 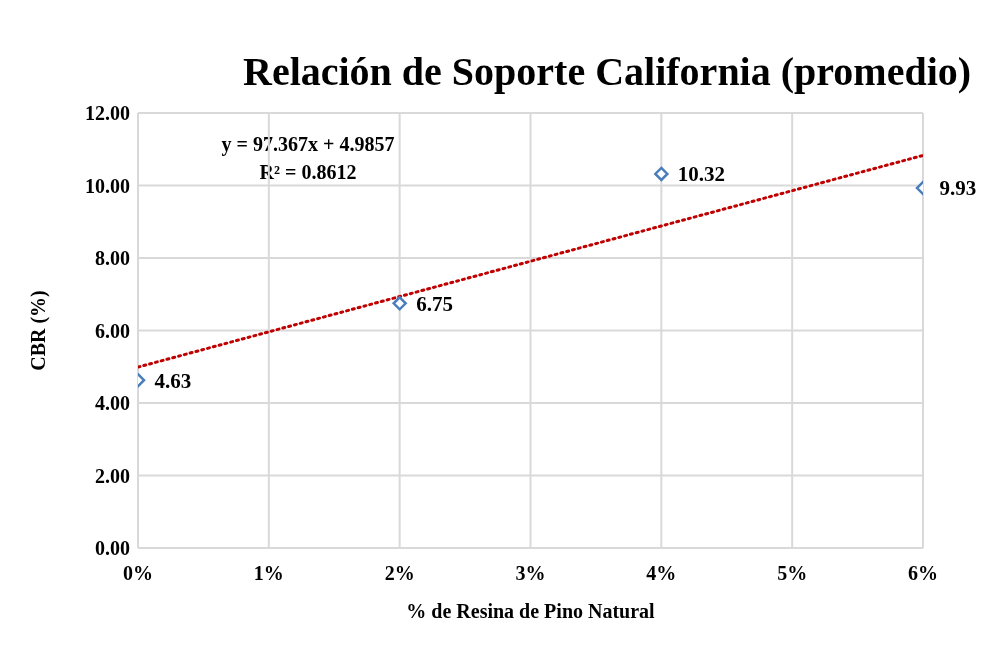 What do you see at coordinates (138, 573) in the screenshot?
I see `x-tick-label: 0%` at bounding box center [138, 573].